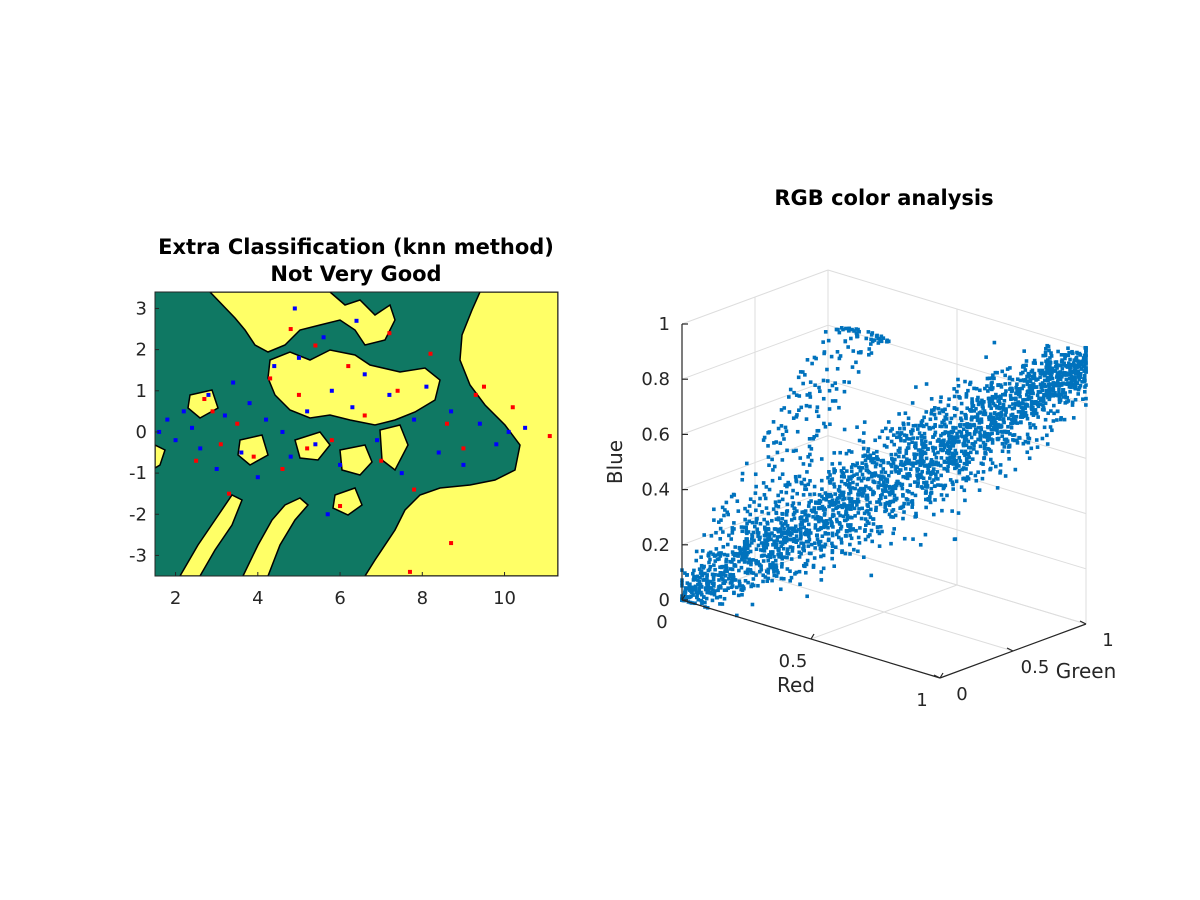  What do you see at coordinates (687, 575) in the screenshot?
I see `rgb-point-2027` at bounding box center [687, 575].